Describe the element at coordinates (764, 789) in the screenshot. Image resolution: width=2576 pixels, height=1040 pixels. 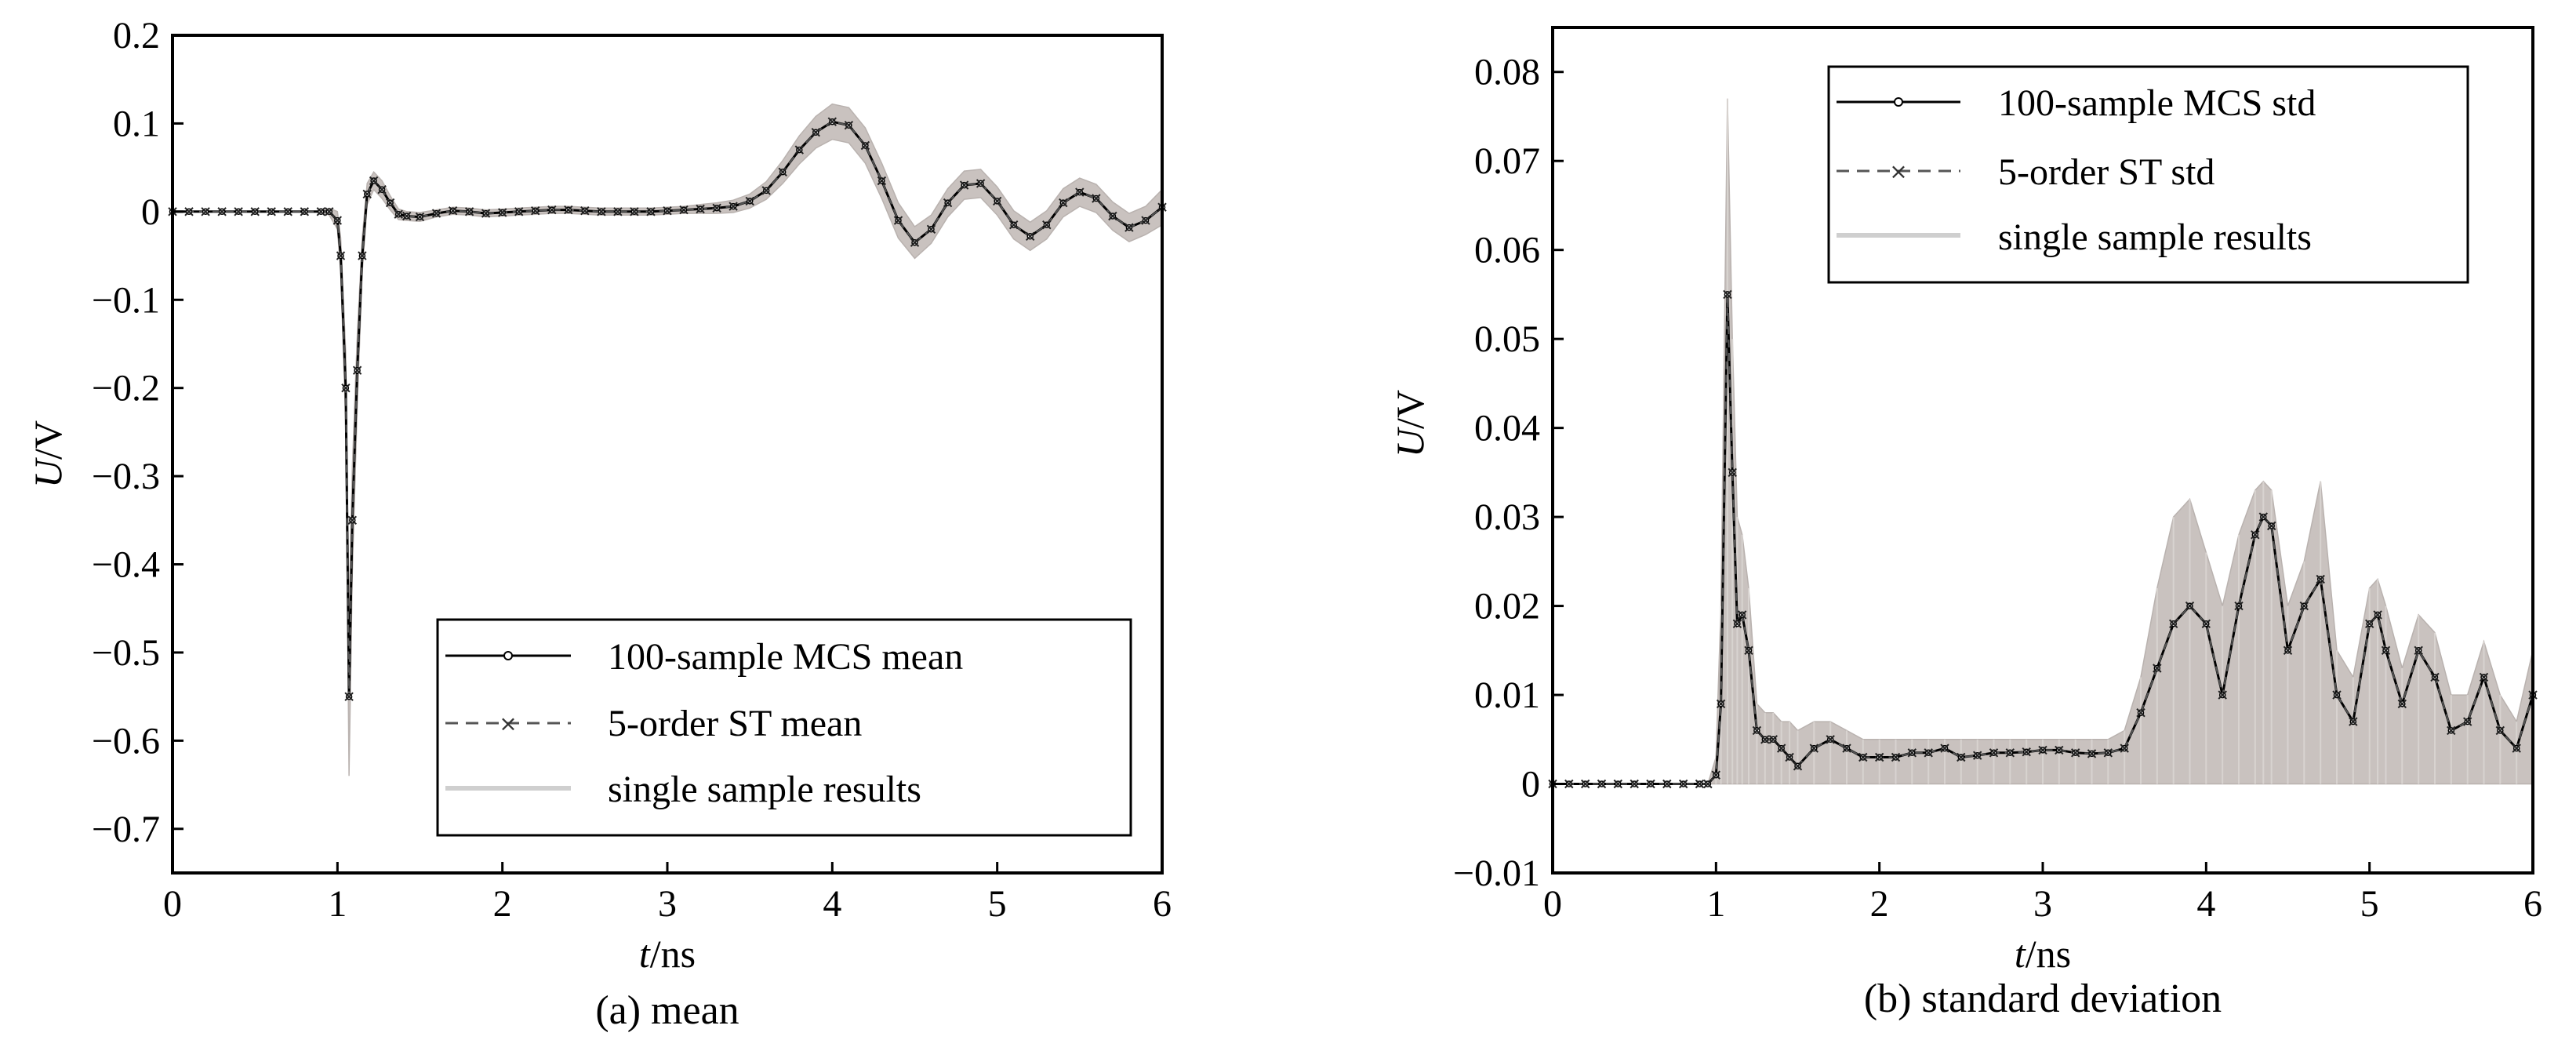
I see `panel-a-legend-label-band: single sample results` at that location.